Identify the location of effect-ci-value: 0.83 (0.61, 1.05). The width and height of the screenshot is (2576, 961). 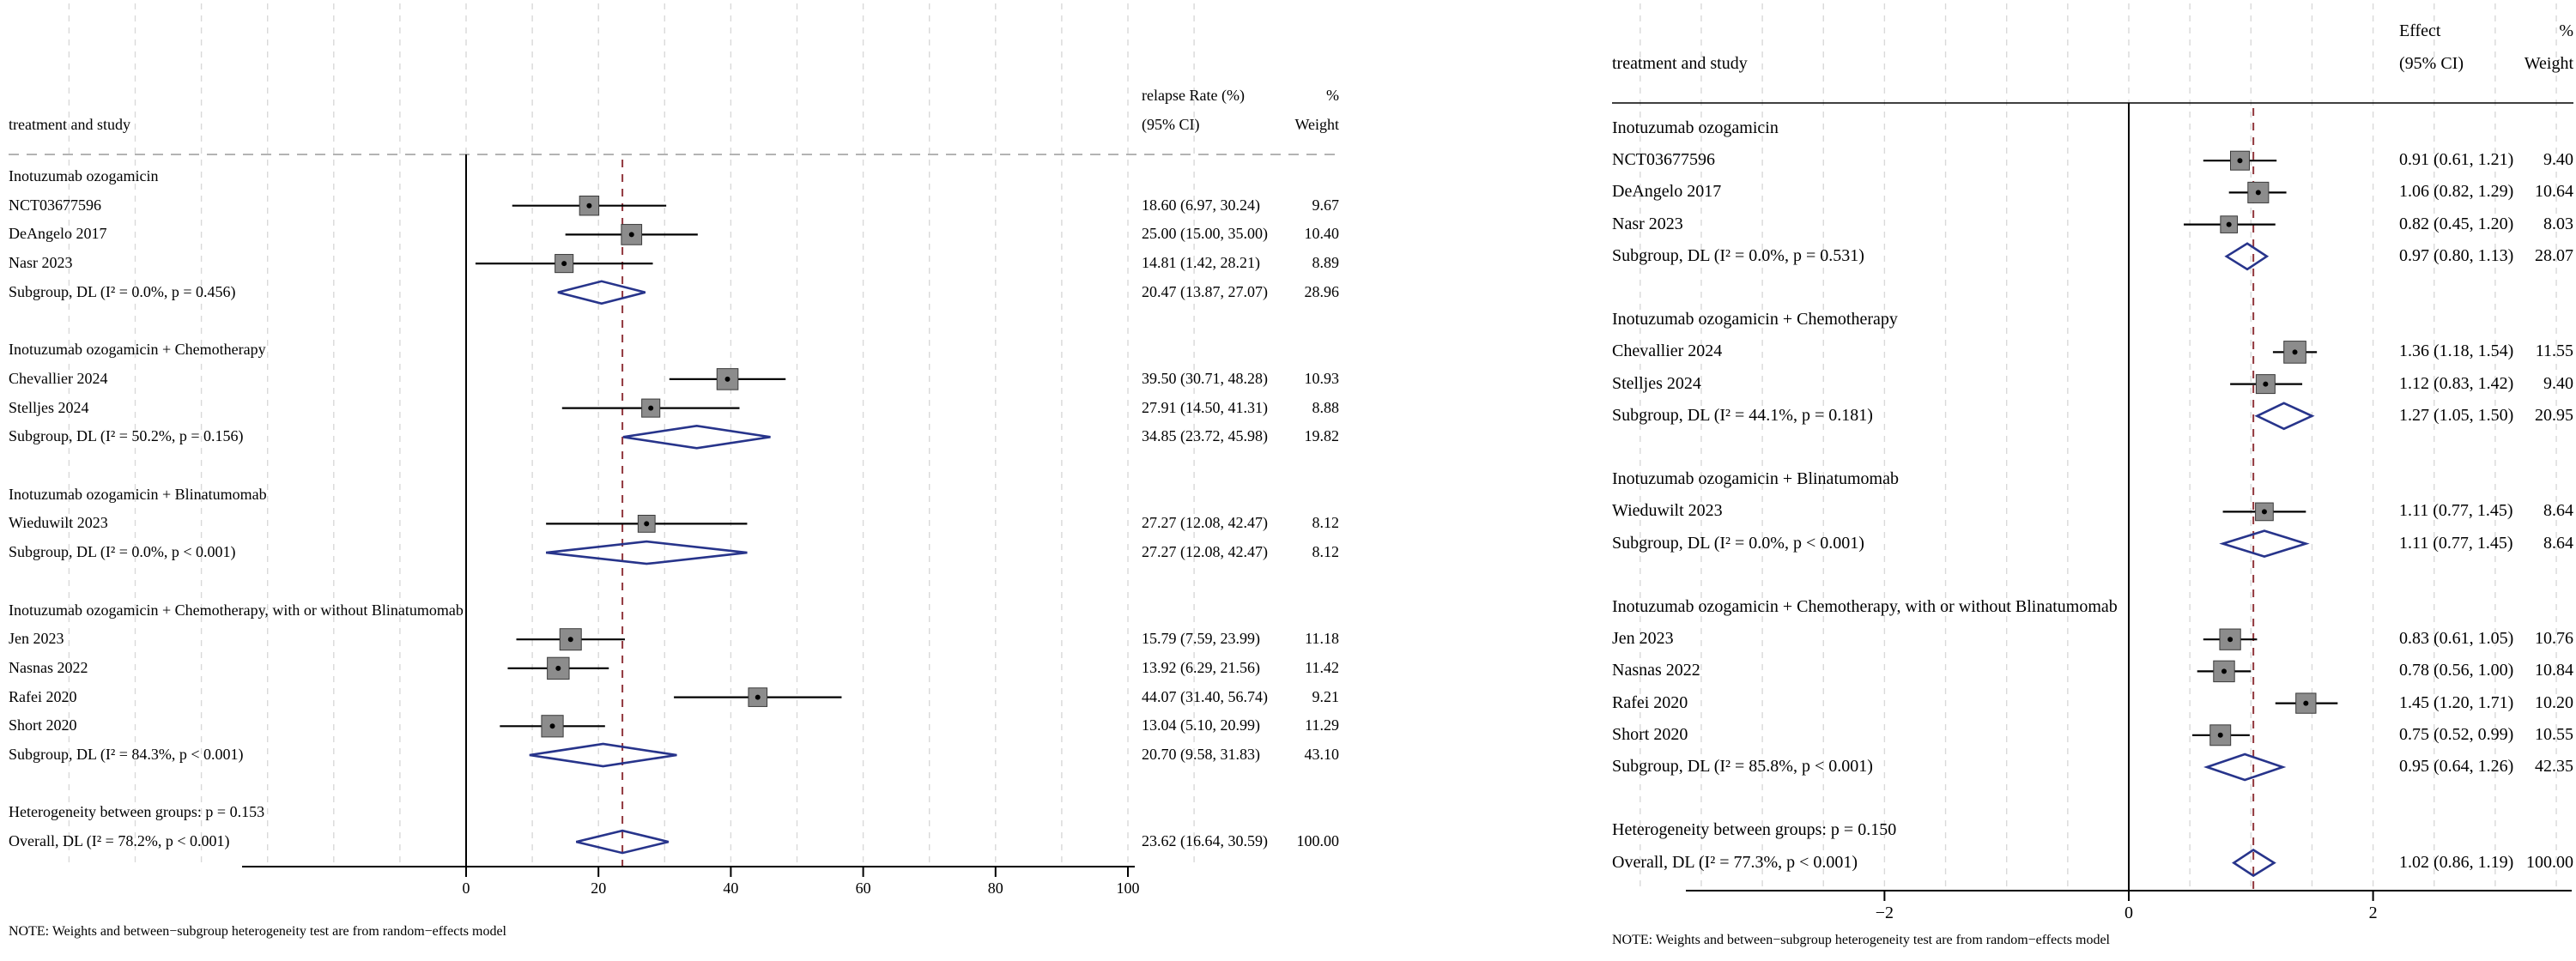
(2456, 639).